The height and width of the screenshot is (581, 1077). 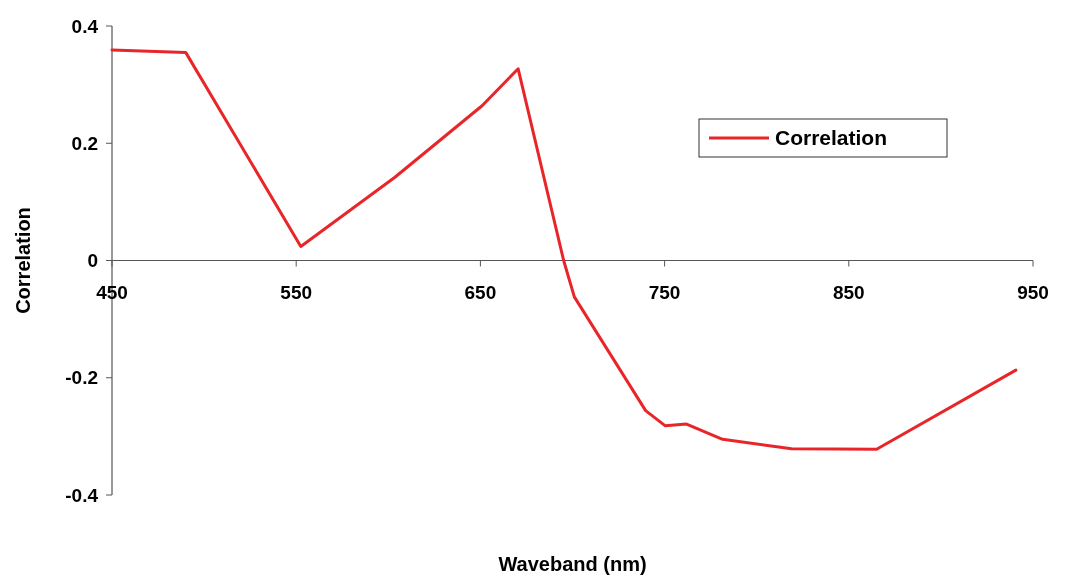 I want to click on y-tick-label: -0.4, so click(x=82, y=495).